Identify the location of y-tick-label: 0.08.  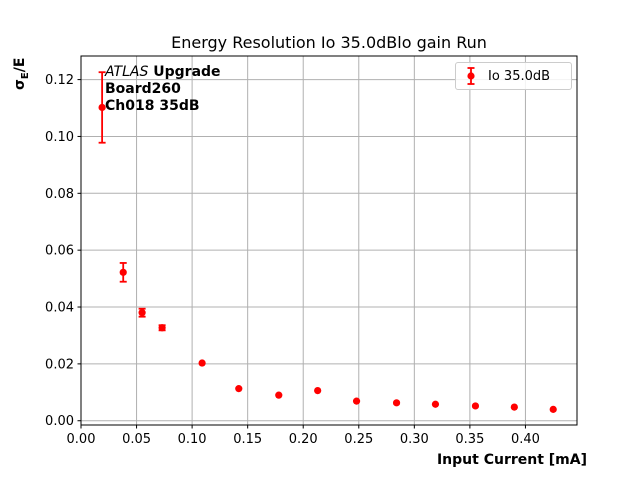
(59, 194).